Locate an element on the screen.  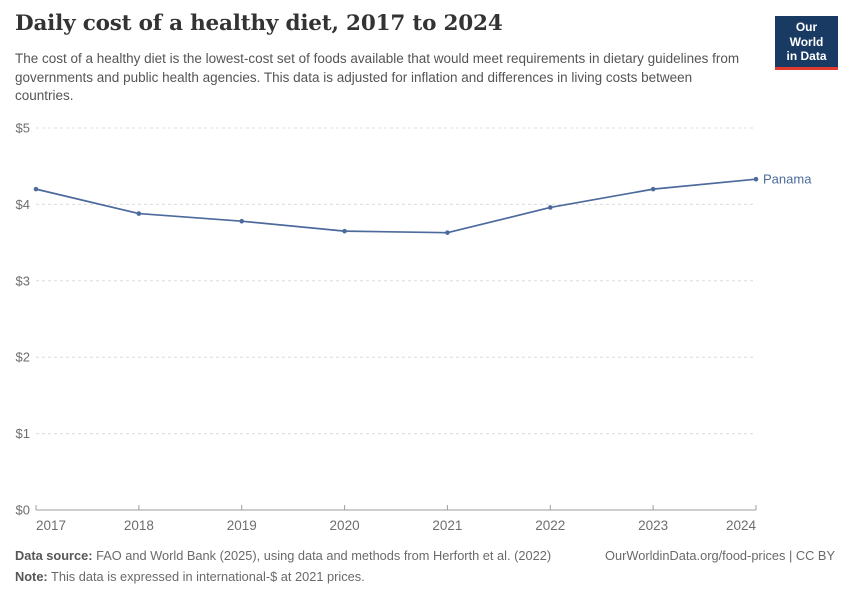
x-tick-label: 2017 is located at coordinates (51, 525).